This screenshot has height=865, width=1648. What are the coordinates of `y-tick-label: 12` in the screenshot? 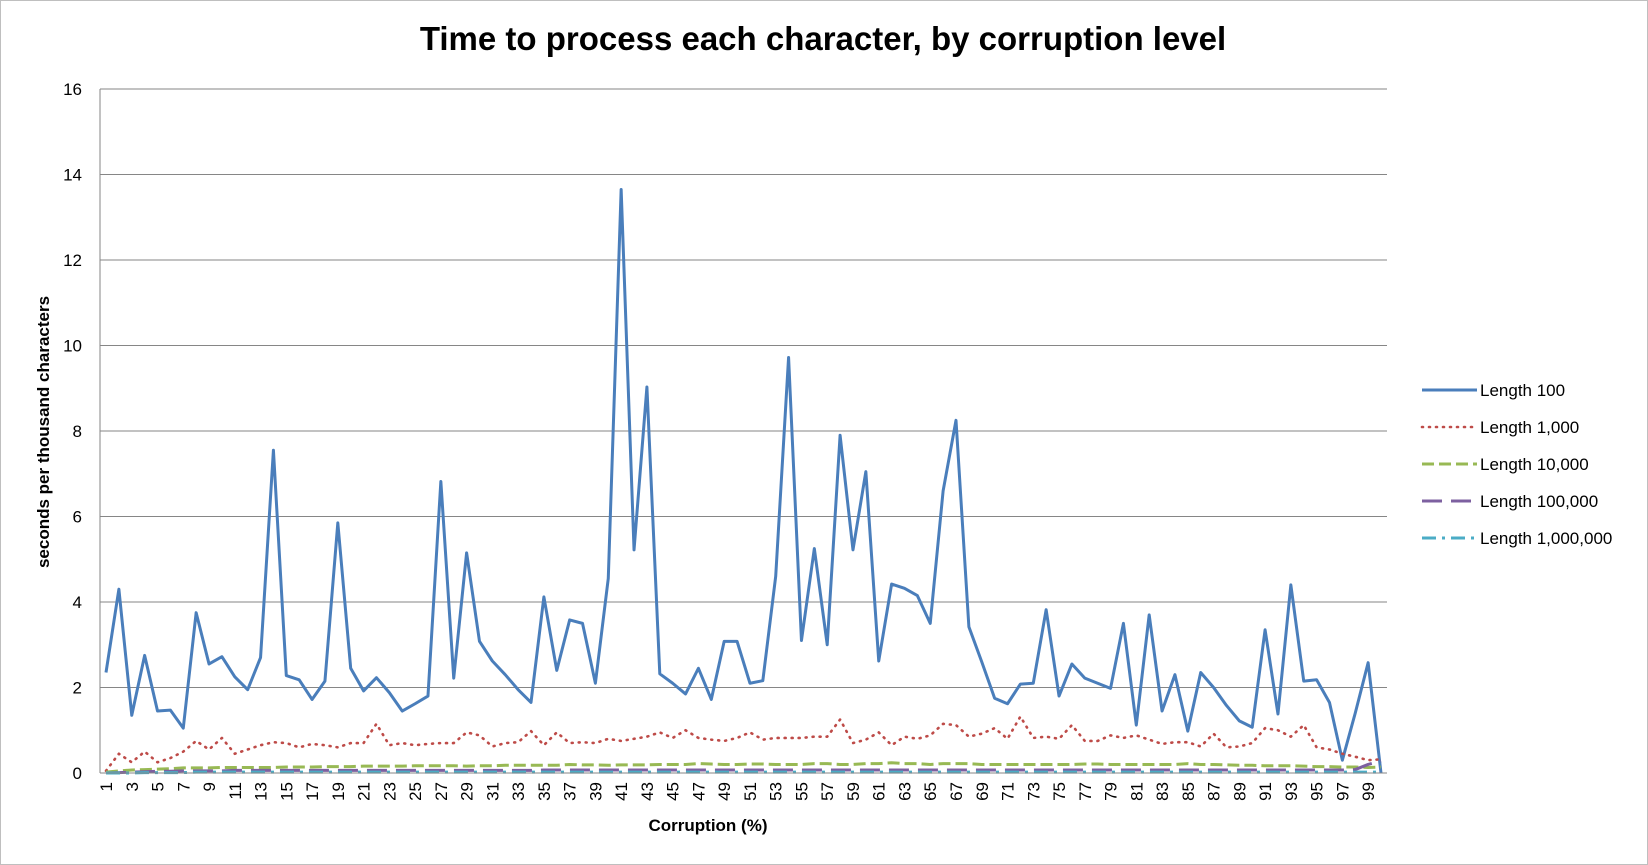 It's located at (72, 260).